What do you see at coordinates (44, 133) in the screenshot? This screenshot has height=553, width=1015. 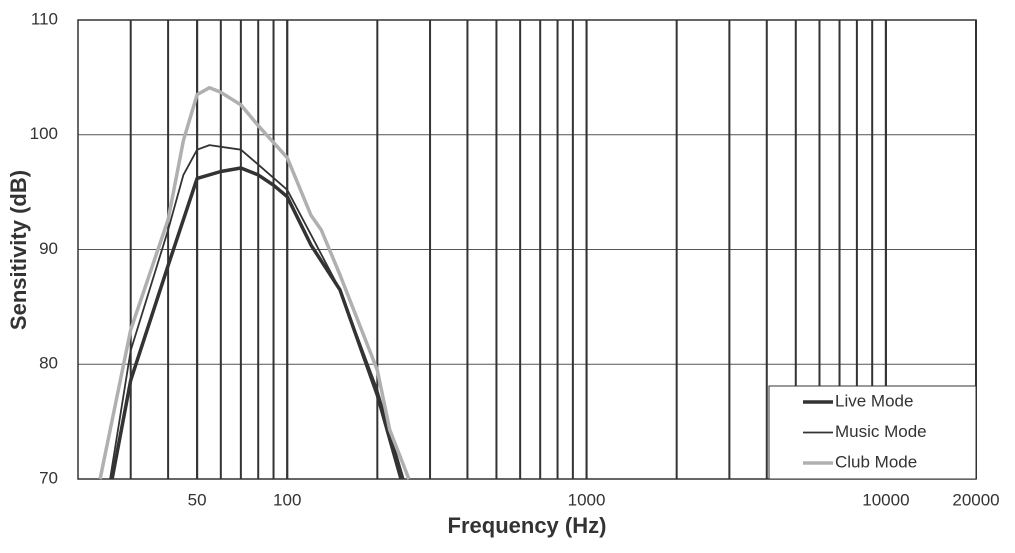 I see `y-tick-label: 100` at bounding box center [44, 133].